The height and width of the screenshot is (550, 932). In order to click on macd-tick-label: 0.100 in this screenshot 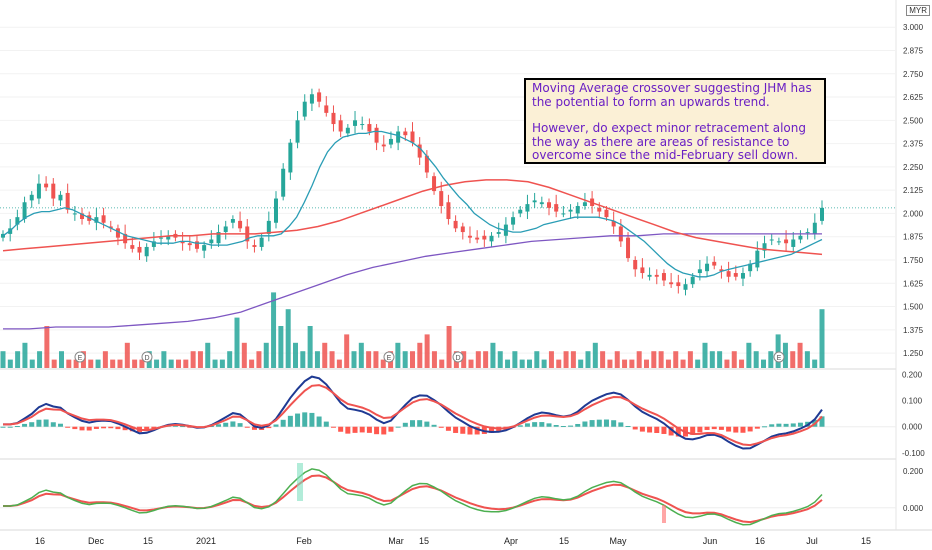, I will do `click(912, 401)`.